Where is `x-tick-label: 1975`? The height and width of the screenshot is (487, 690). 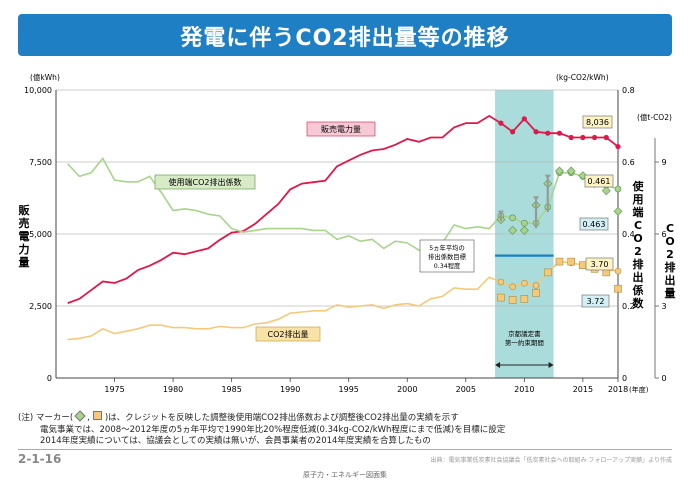
x-tick-label: 1975 is located at coordinates (114, 389).